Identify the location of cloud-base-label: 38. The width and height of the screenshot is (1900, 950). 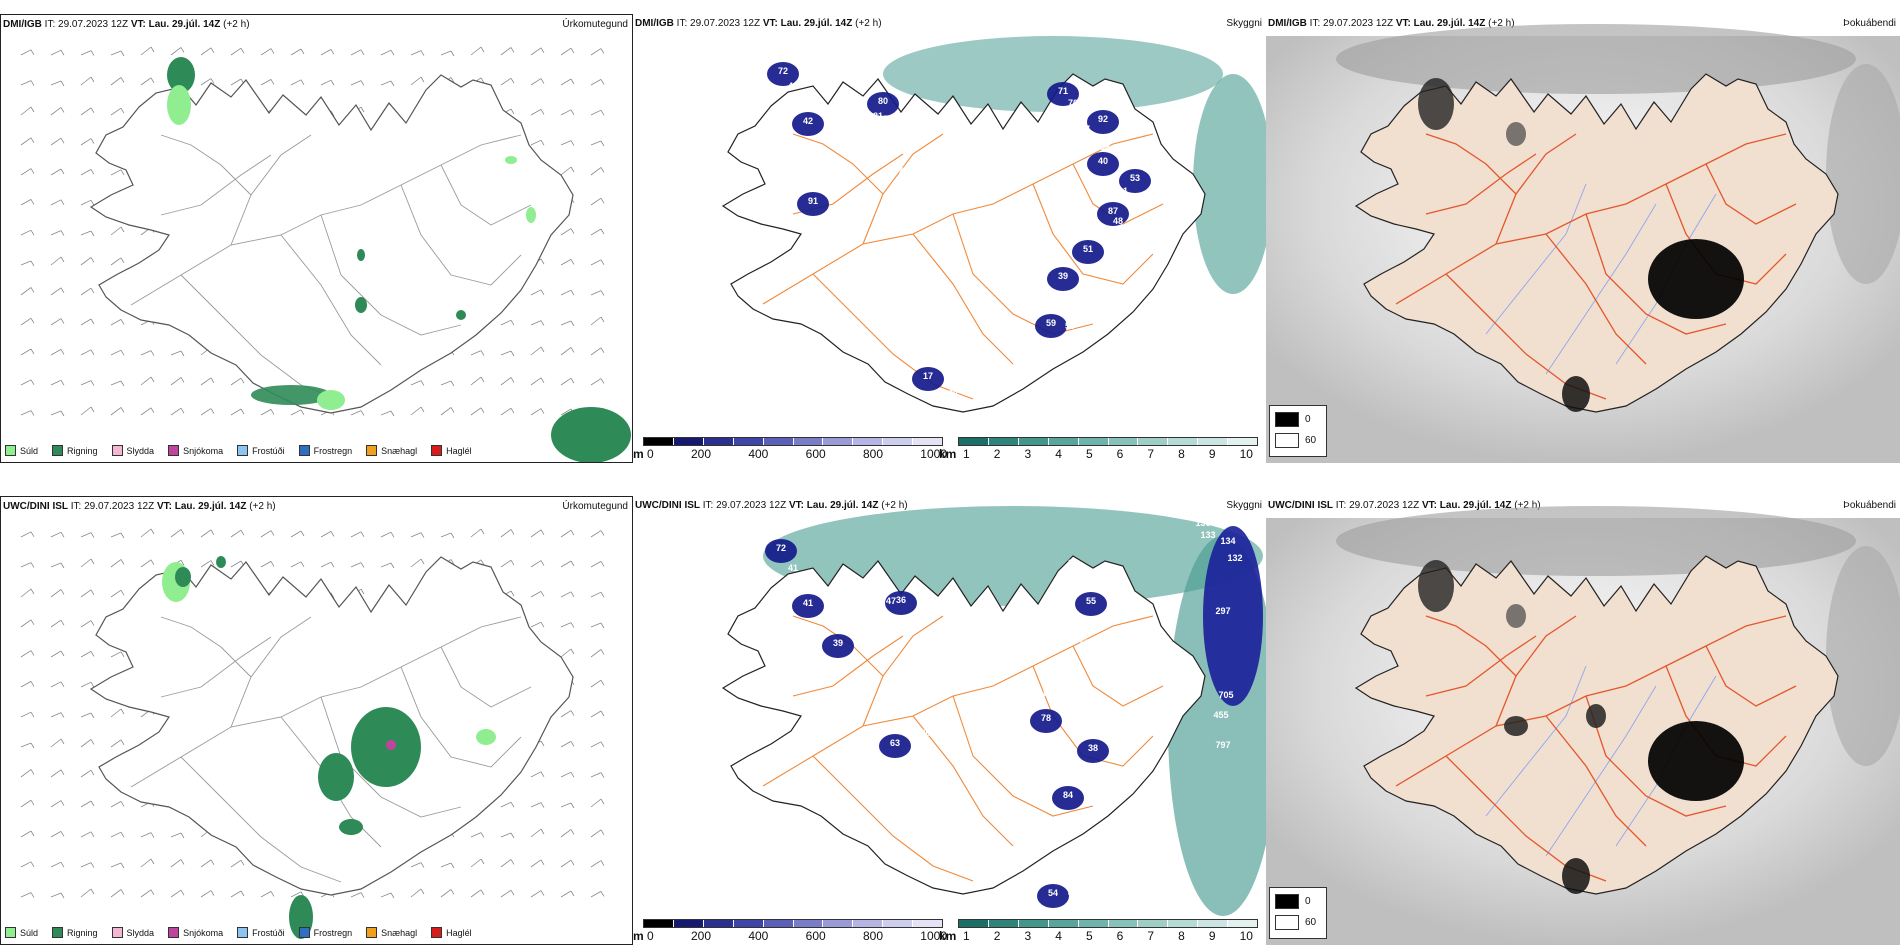
(1105, 147).